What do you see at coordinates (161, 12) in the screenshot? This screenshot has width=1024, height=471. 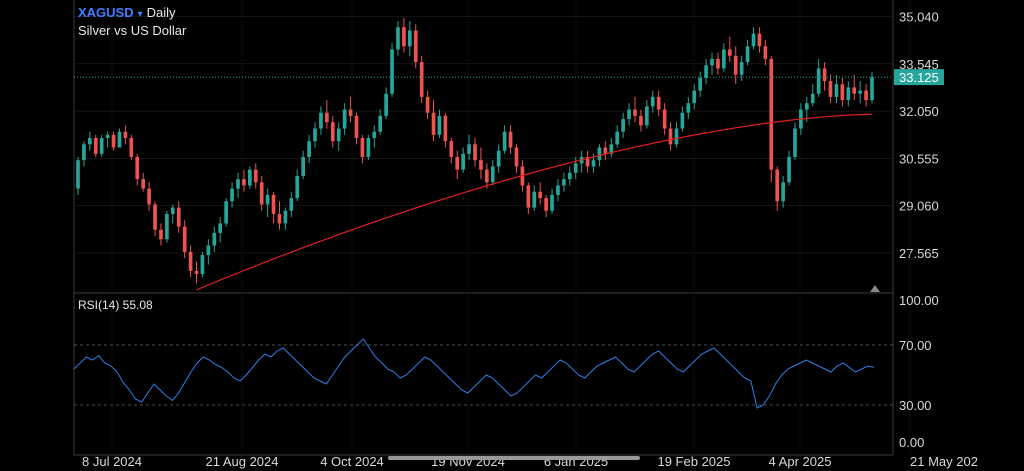 I see `timeframe-label: Daily` at bounding box center [161, 12].